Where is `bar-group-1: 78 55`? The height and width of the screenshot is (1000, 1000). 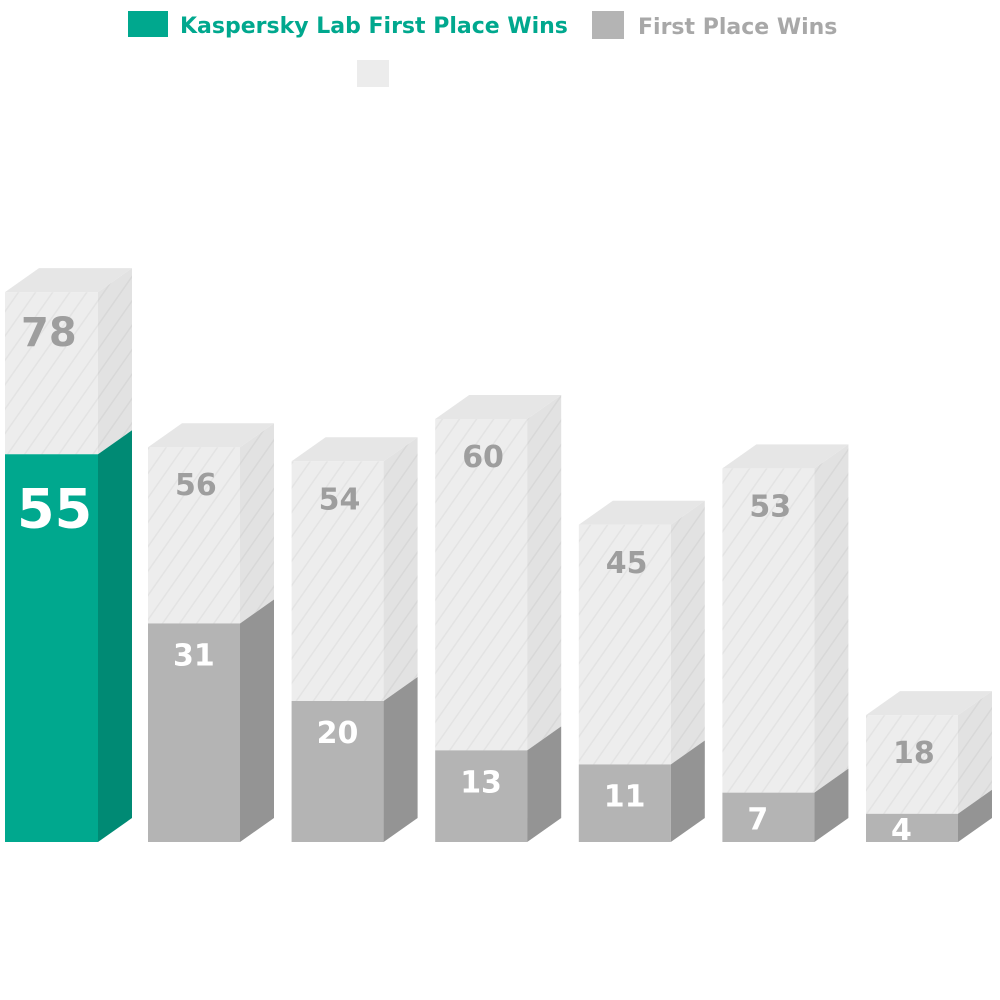
bar-group-1: 78 55 is located at coordinates (68, 555).